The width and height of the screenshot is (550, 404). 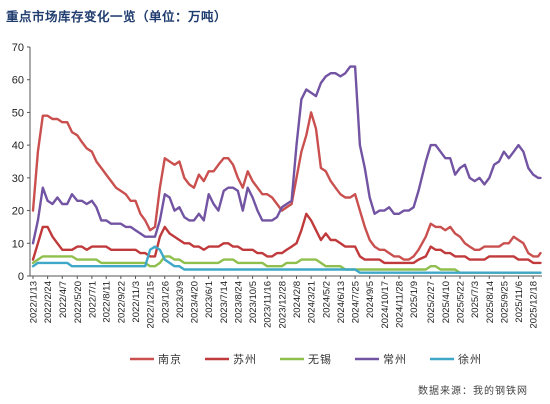 I want to click on x-tick-label: 2025/5/22, so click(x=460, y=302).